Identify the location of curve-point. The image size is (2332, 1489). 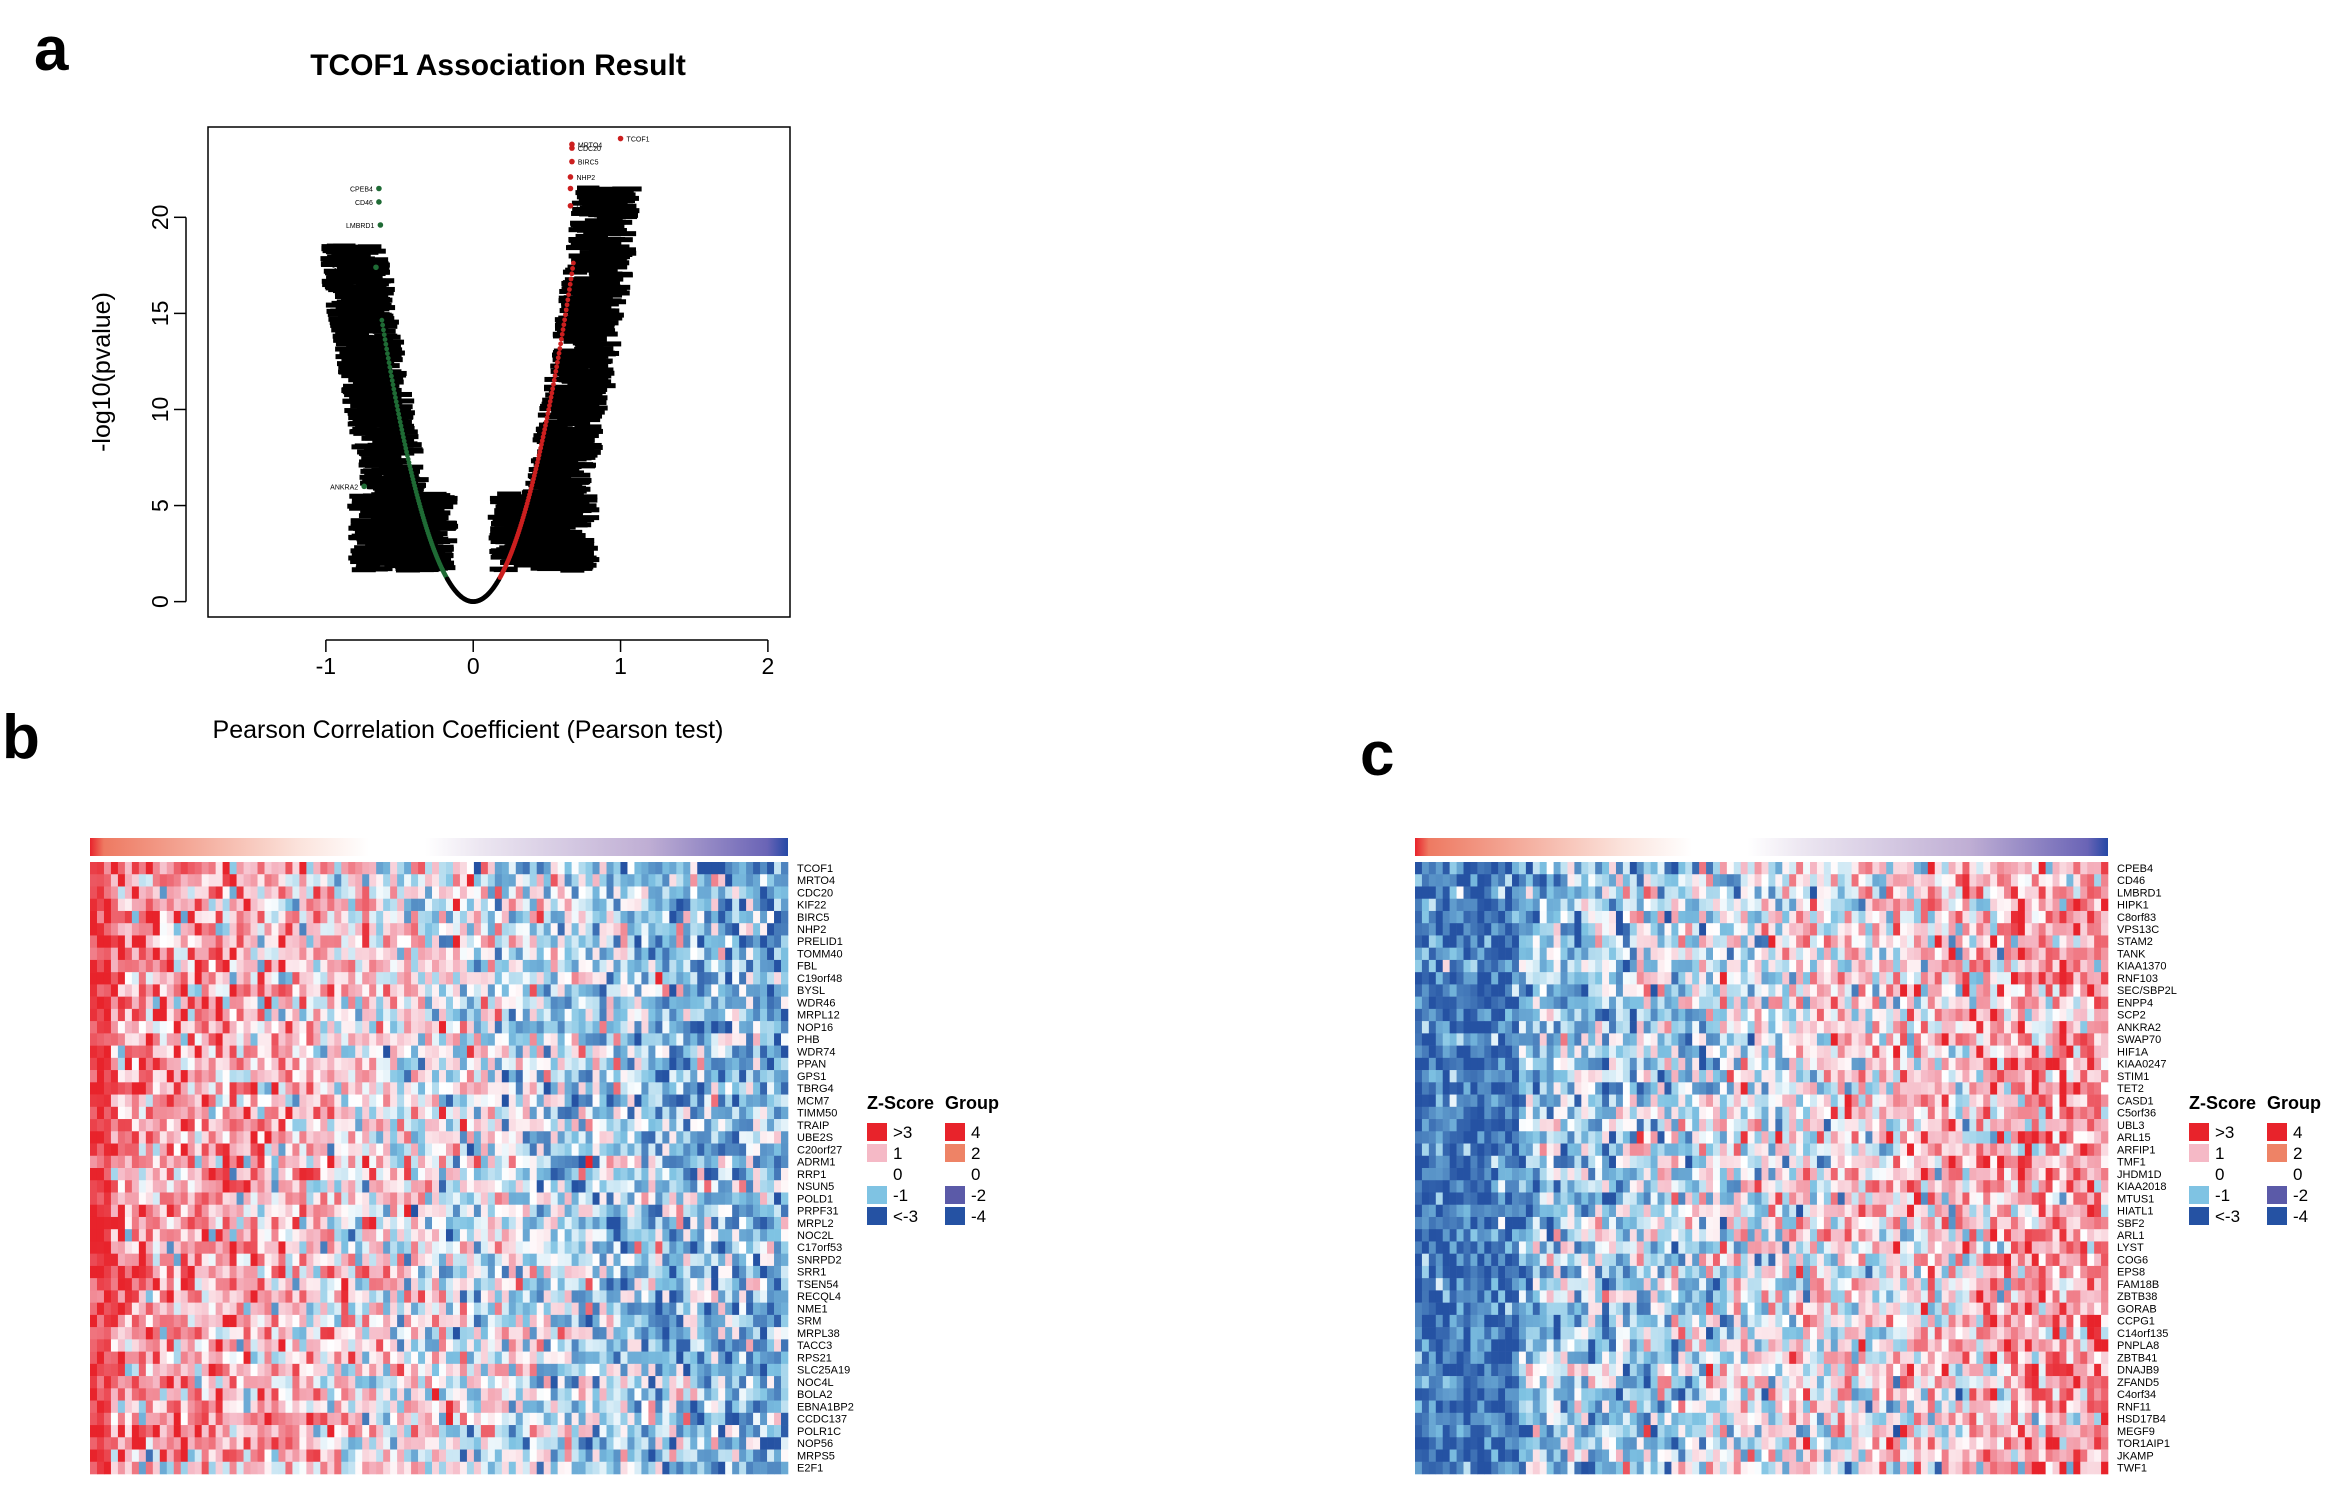
(565, 315).